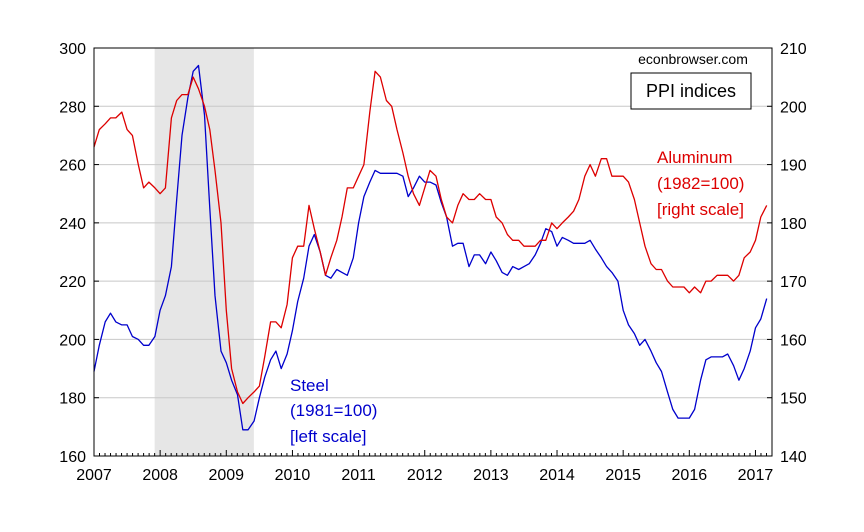 This screenshot has height=532, width=864. I want to click on x-tick-label: 2014, so click(557, 475).